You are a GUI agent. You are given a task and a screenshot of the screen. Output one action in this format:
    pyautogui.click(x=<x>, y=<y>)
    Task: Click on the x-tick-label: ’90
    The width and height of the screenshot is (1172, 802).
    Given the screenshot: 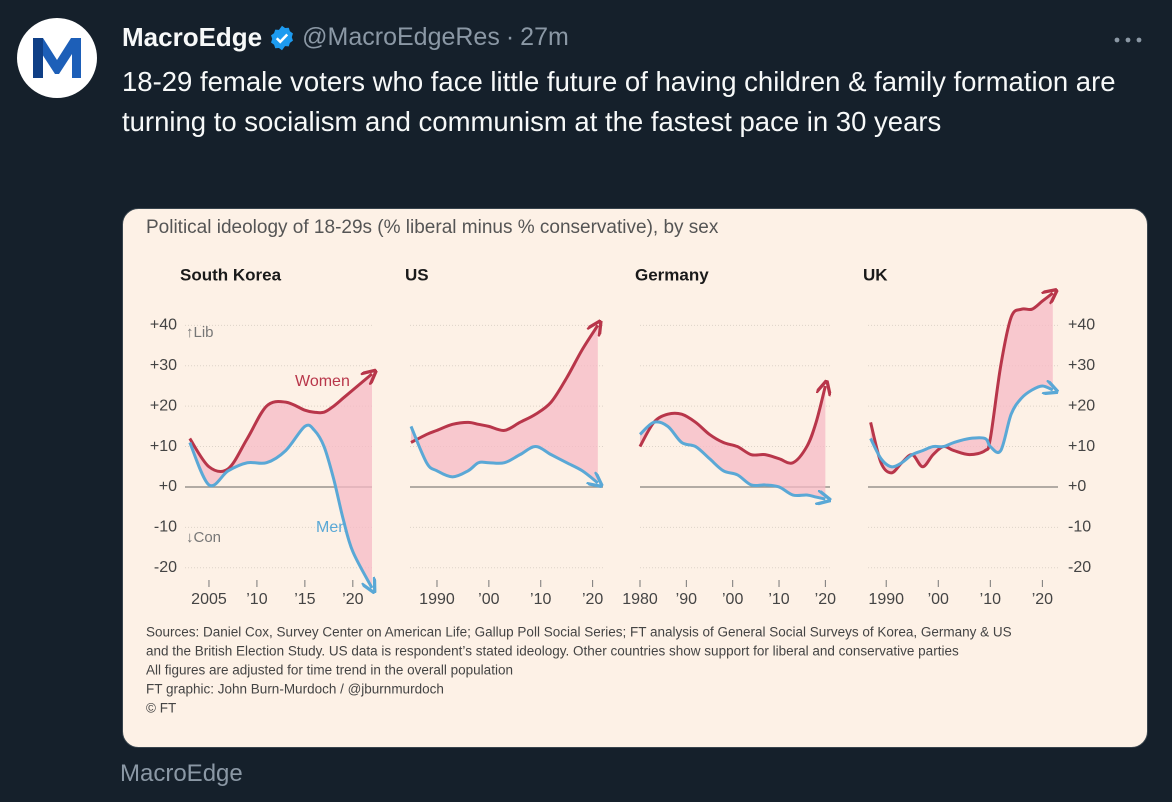 What is the action you would take?
    pyautogui.click(x=686, y=599)
    